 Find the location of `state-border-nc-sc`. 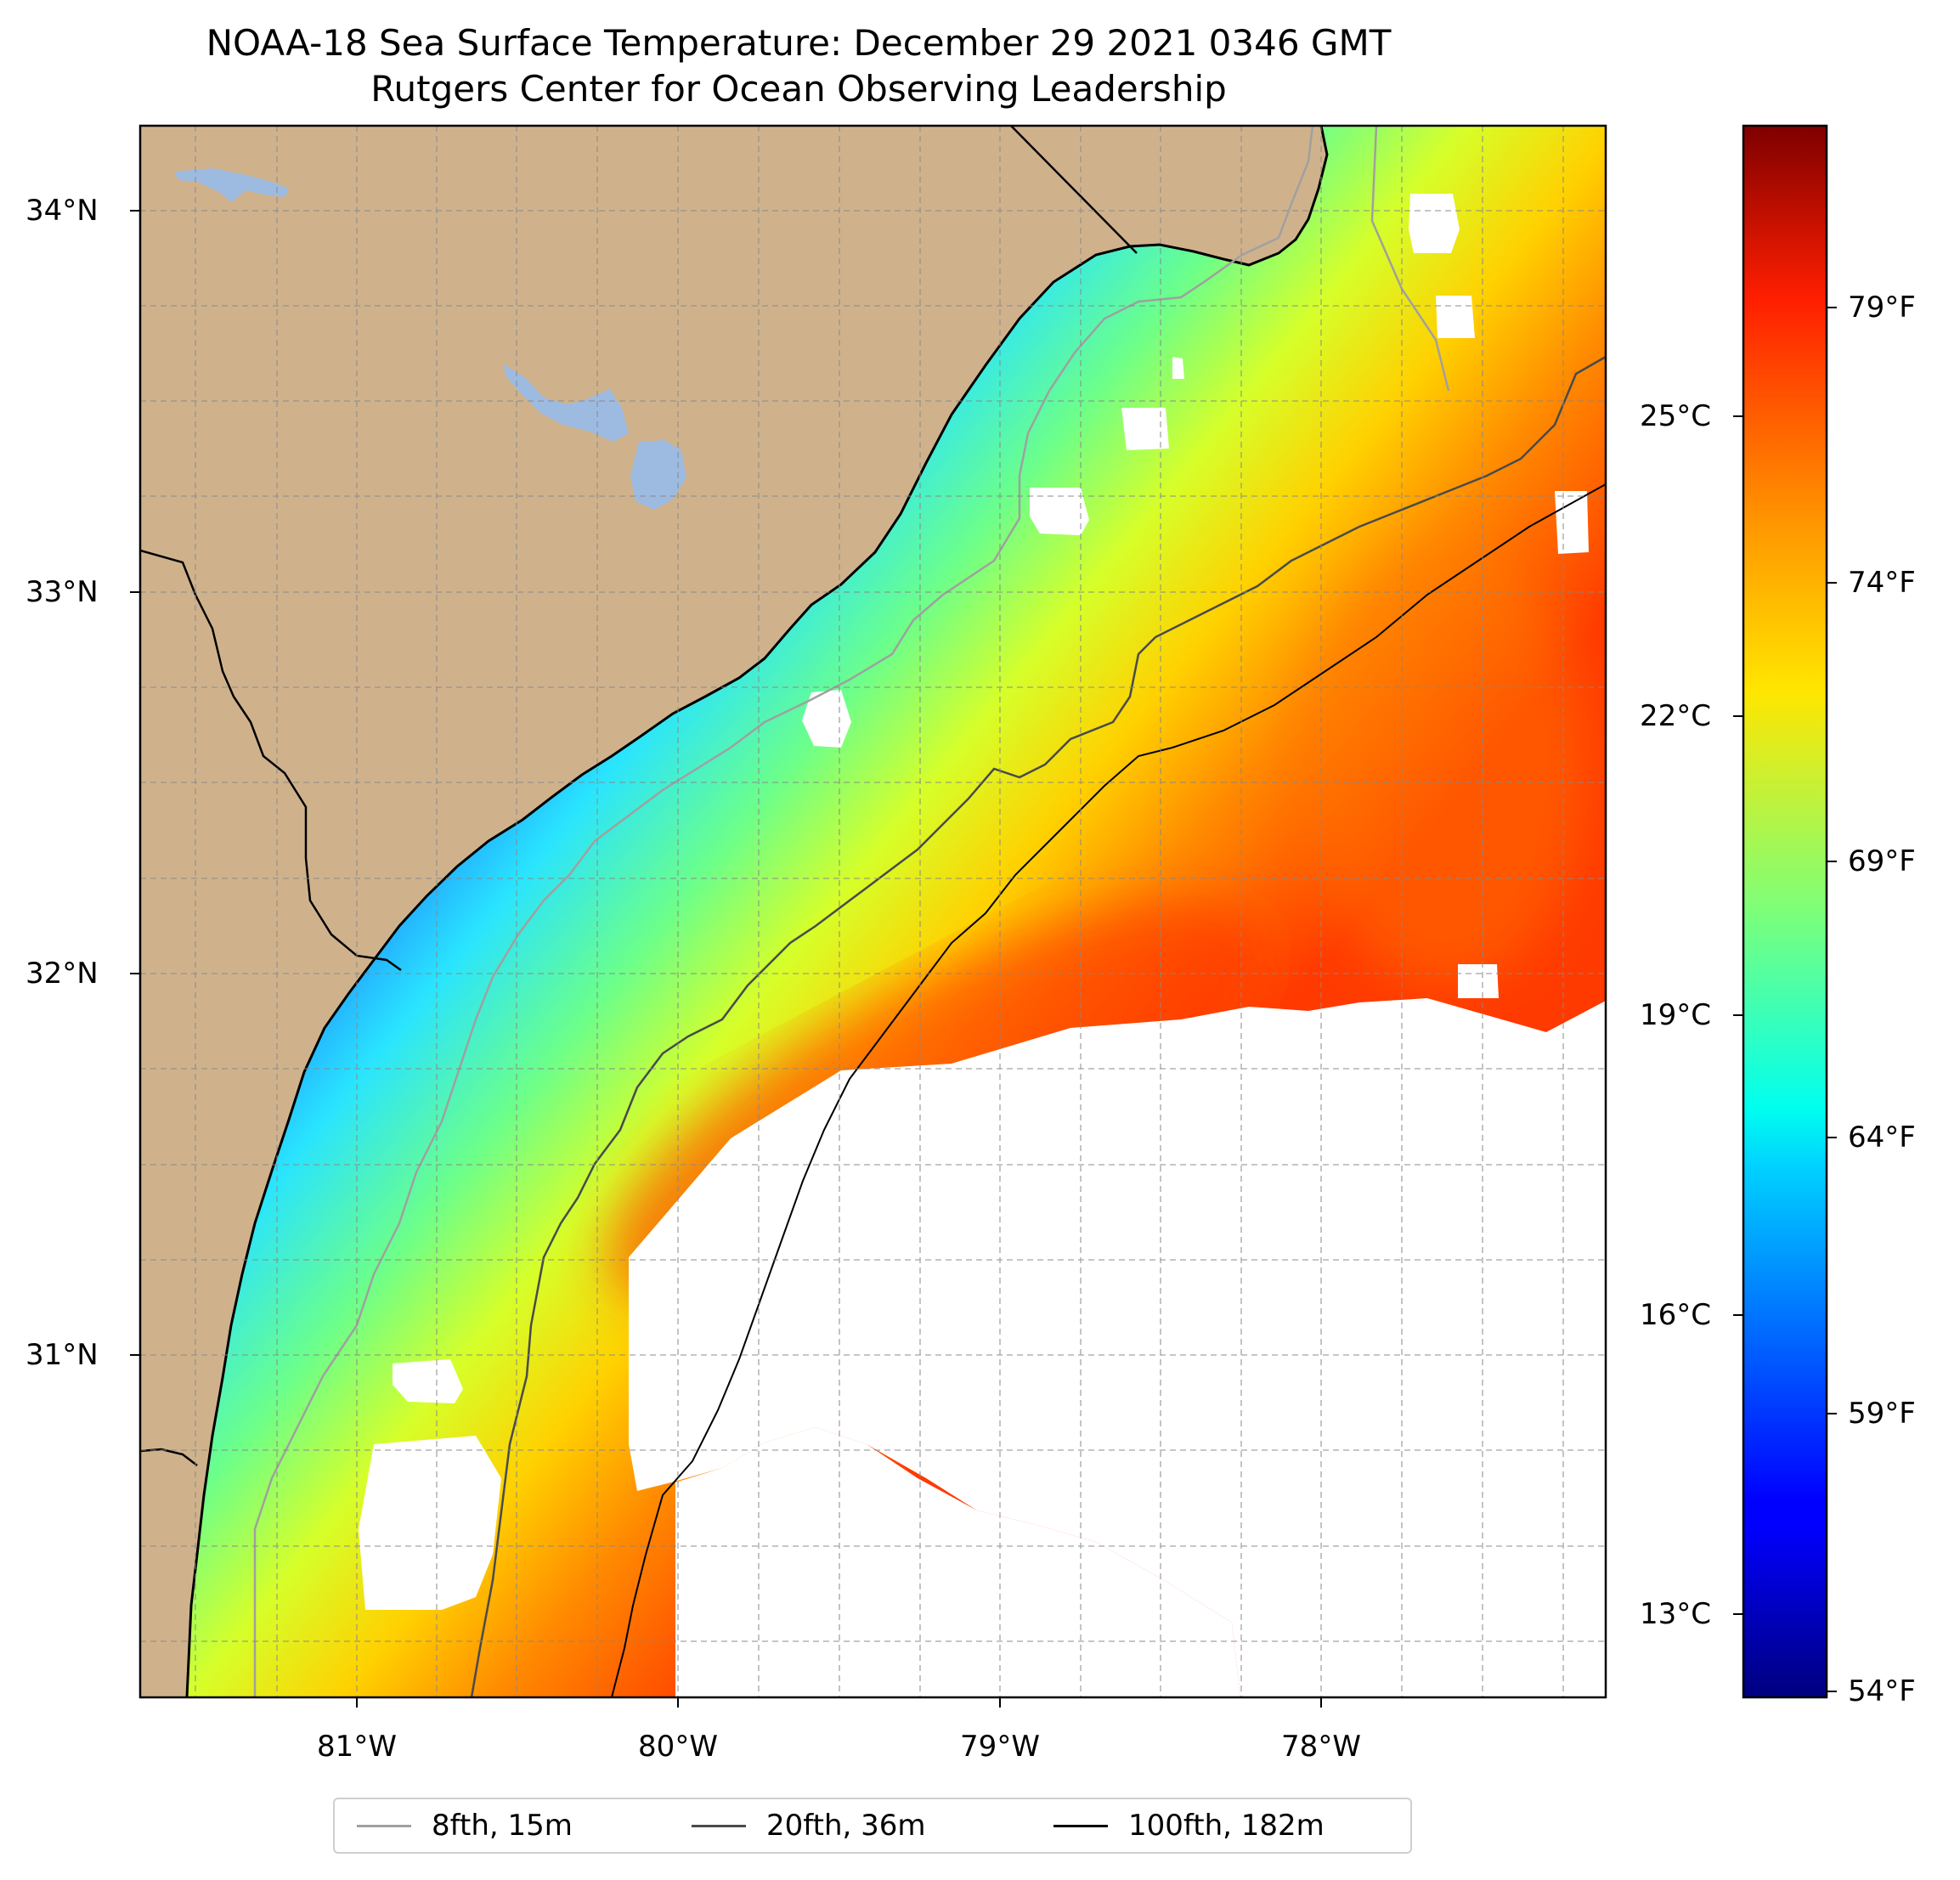

state-border-nc-sc is located at coordinates (1074, 190).